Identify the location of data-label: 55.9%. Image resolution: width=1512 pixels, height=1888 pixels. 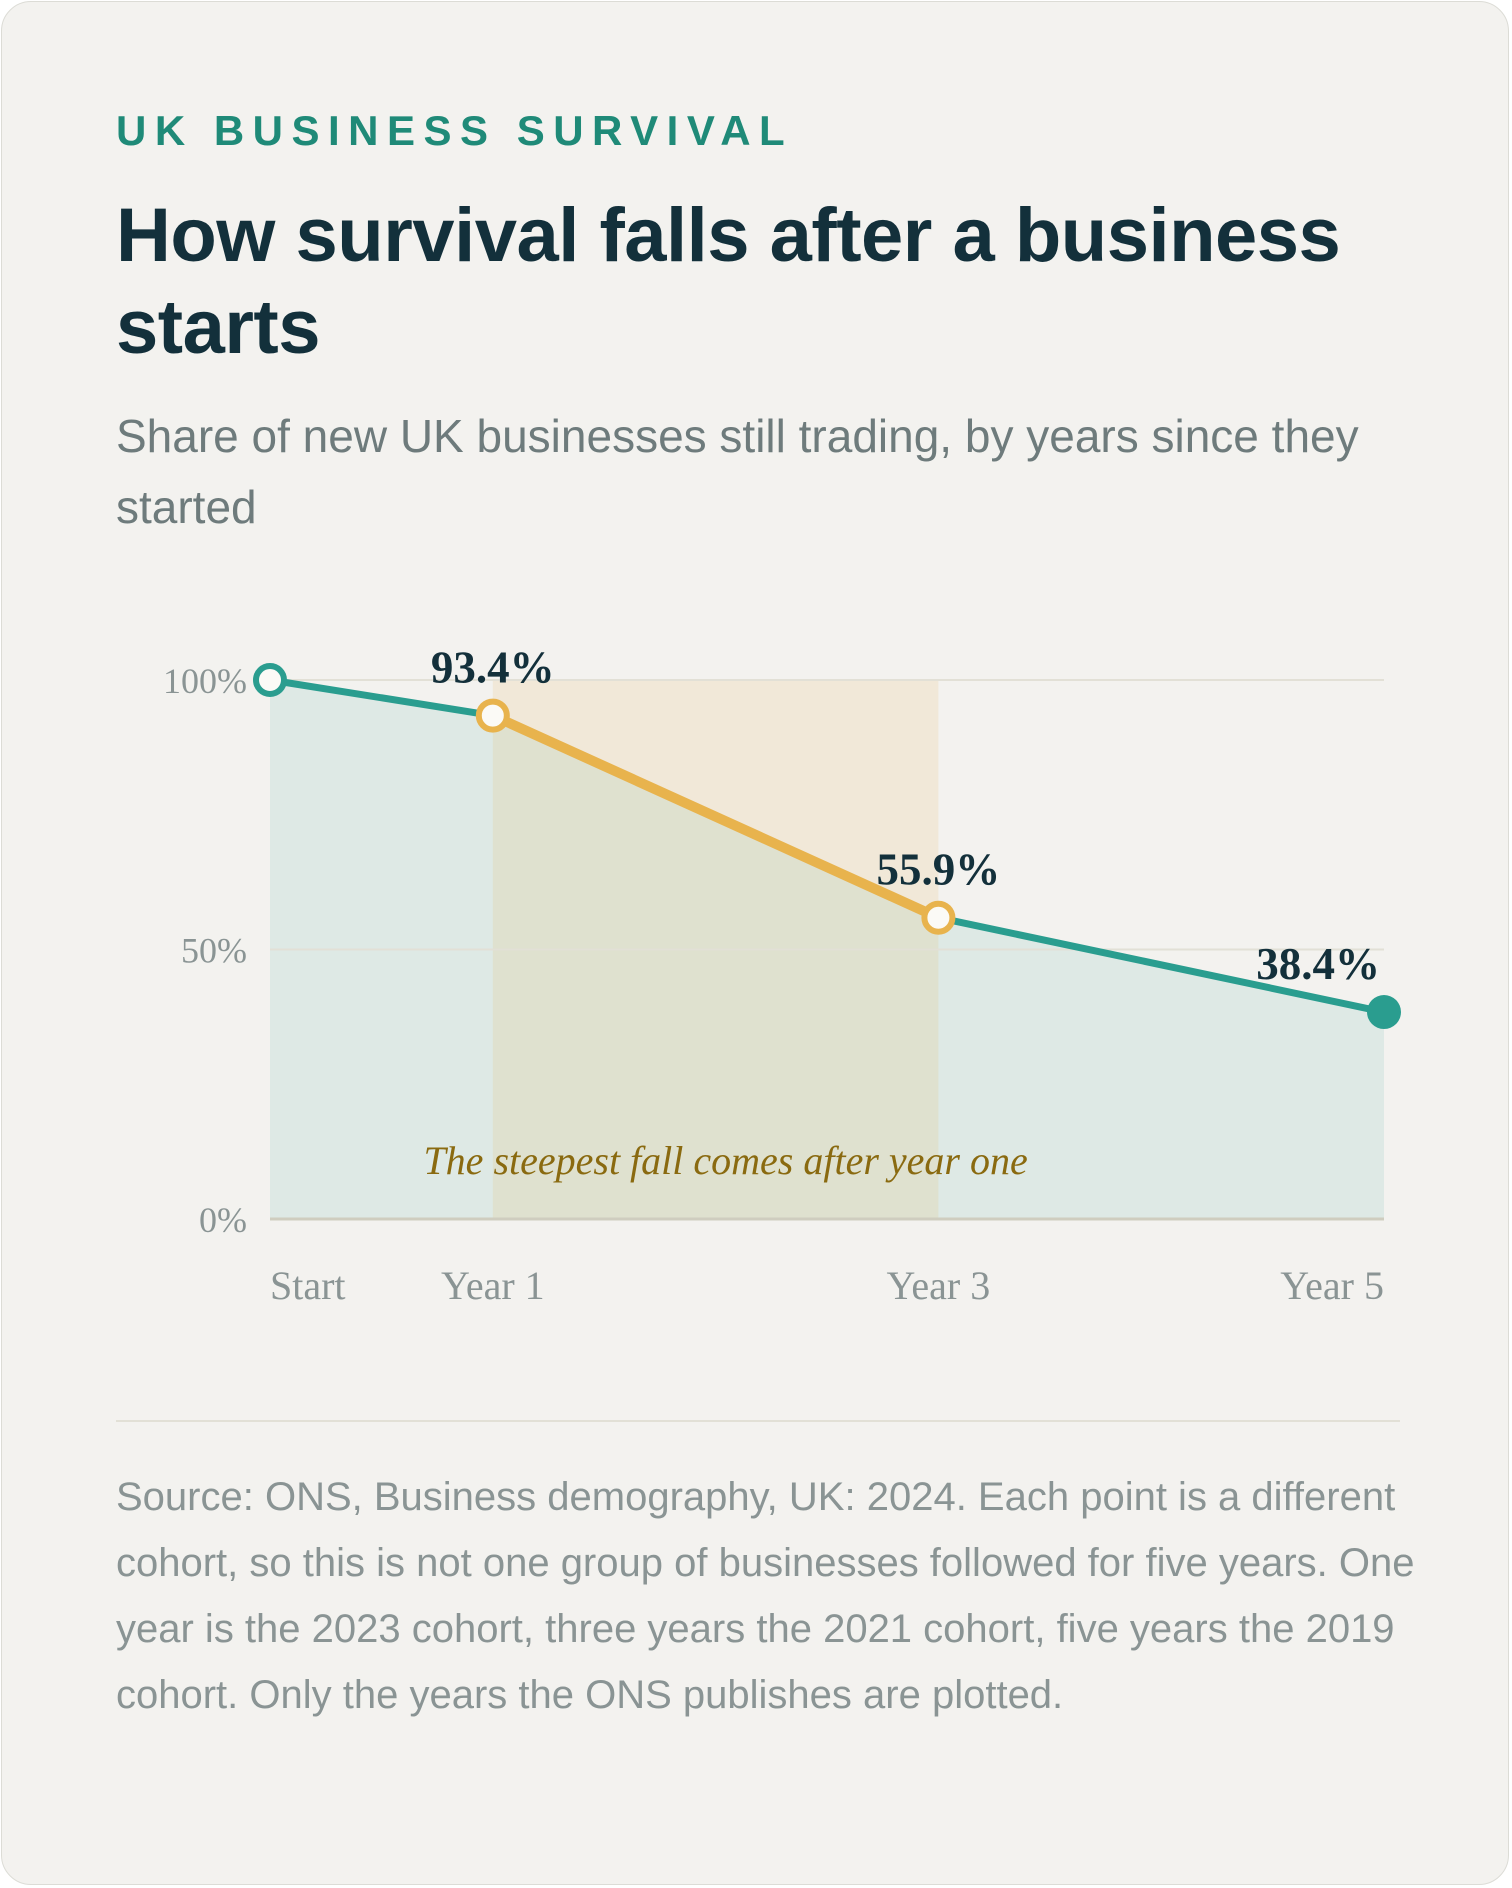
(939, 870).